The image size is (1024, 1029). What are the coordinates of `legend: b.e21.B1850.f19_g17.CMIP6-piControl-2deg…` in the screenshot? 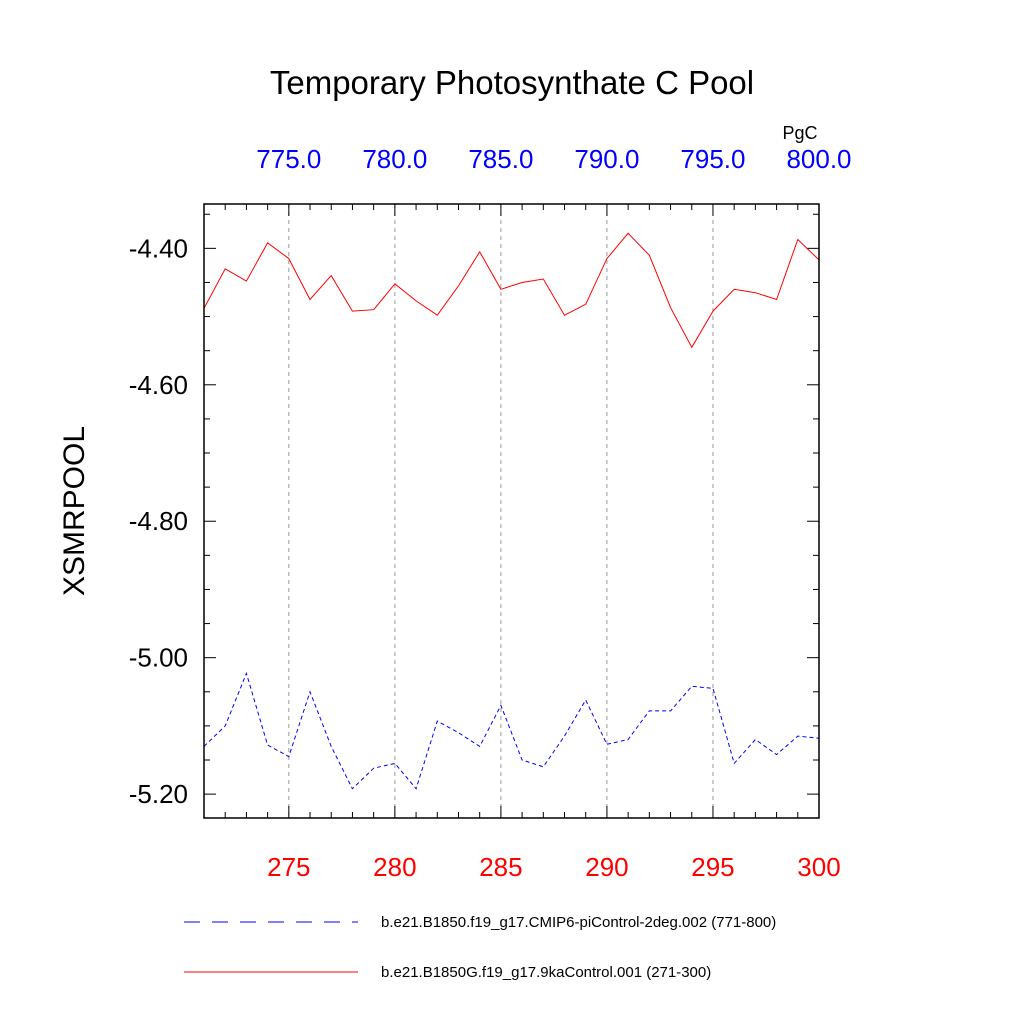 It's located at (480, 947).